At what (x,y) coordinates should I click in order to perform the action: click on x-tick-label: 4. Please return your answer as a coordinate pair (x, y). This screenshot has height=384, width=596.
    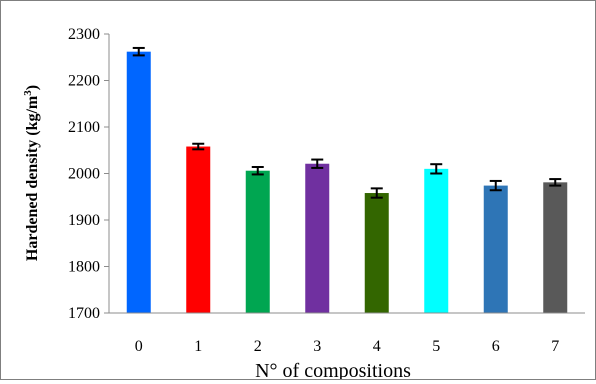
    Looking at the image, I should click on (377, 346).